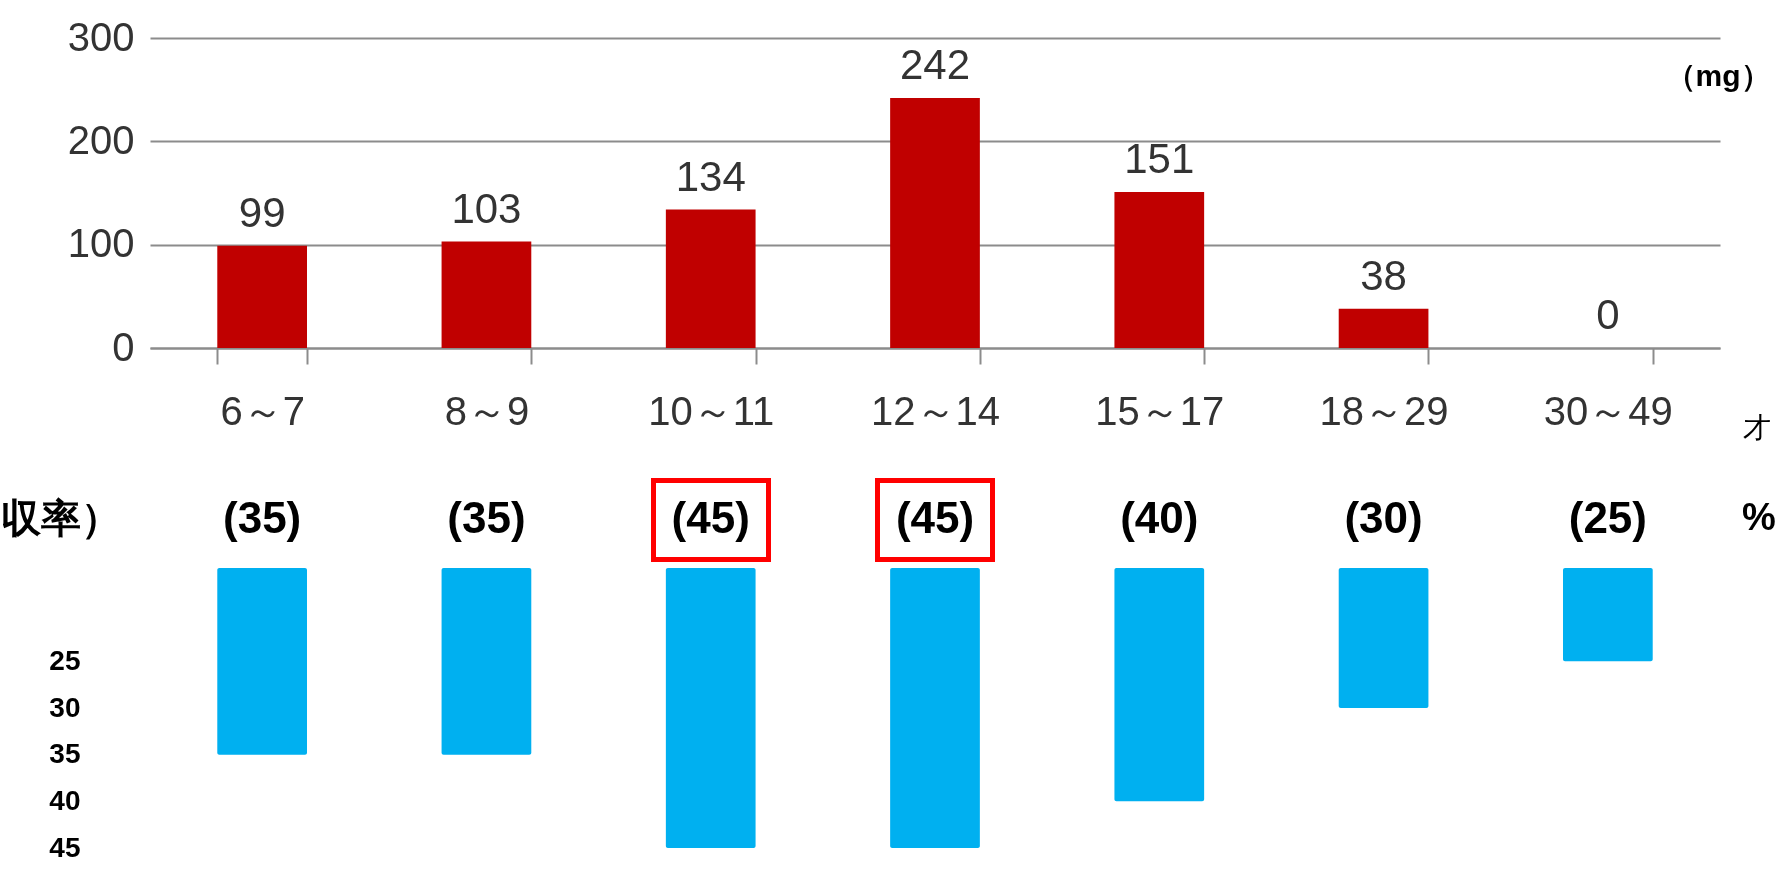  What do you see at coordinates (1160, 410) in the screenshot?
I see `x-tick-label: 15～17` at bounding box center [1160, 410].